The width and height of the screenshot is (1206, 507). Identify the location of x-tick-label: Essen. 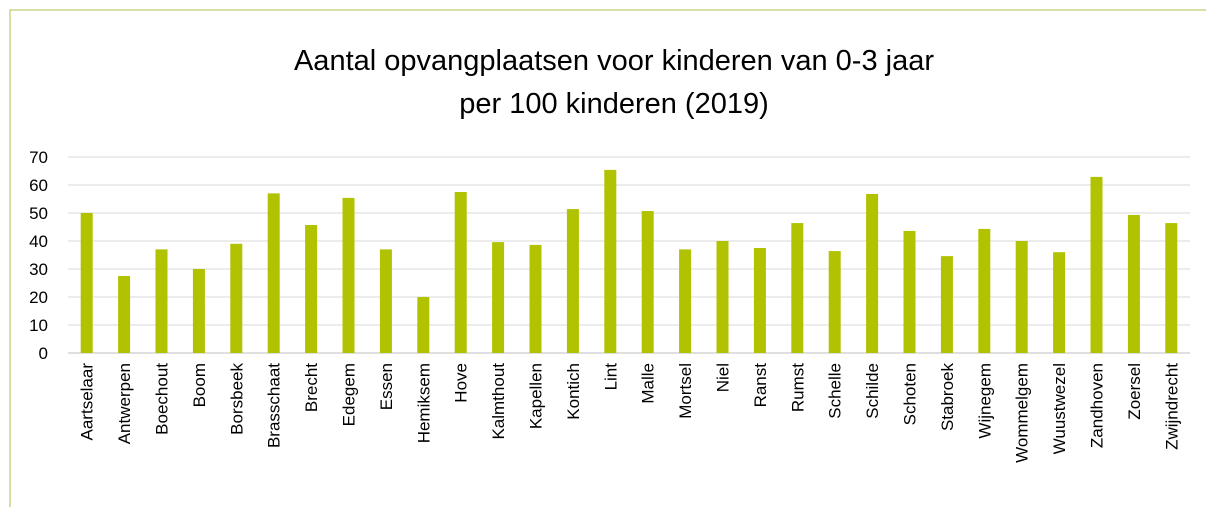
(386, 386).